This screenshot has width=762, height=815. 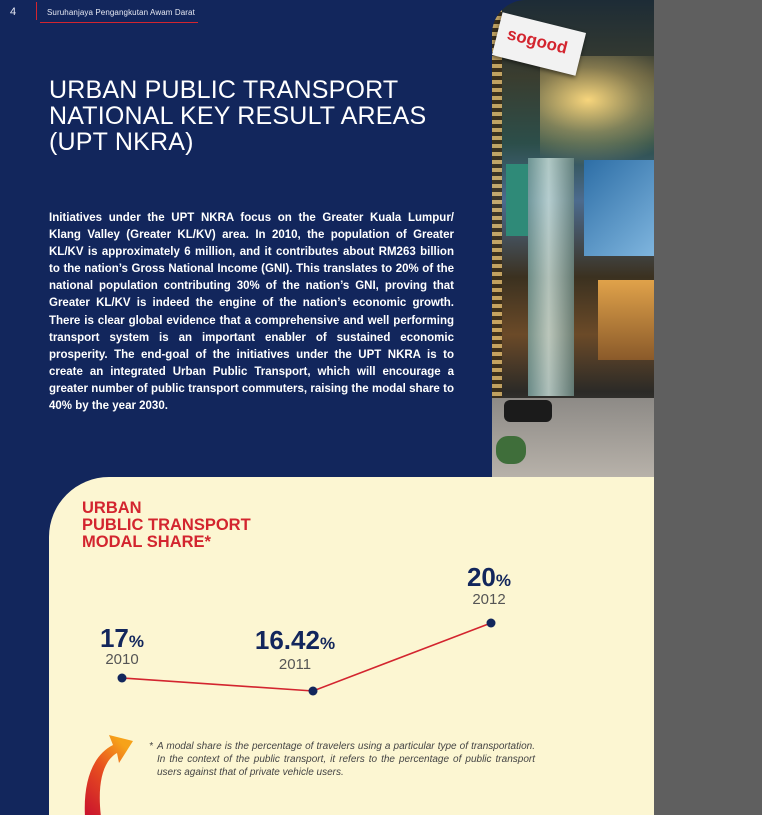 What do you see at coordinates (224, 90) in the screenshot?
I see `title-line-1: URBAN PUBLIC TRANSPORT` at bounding box center [224, 90].